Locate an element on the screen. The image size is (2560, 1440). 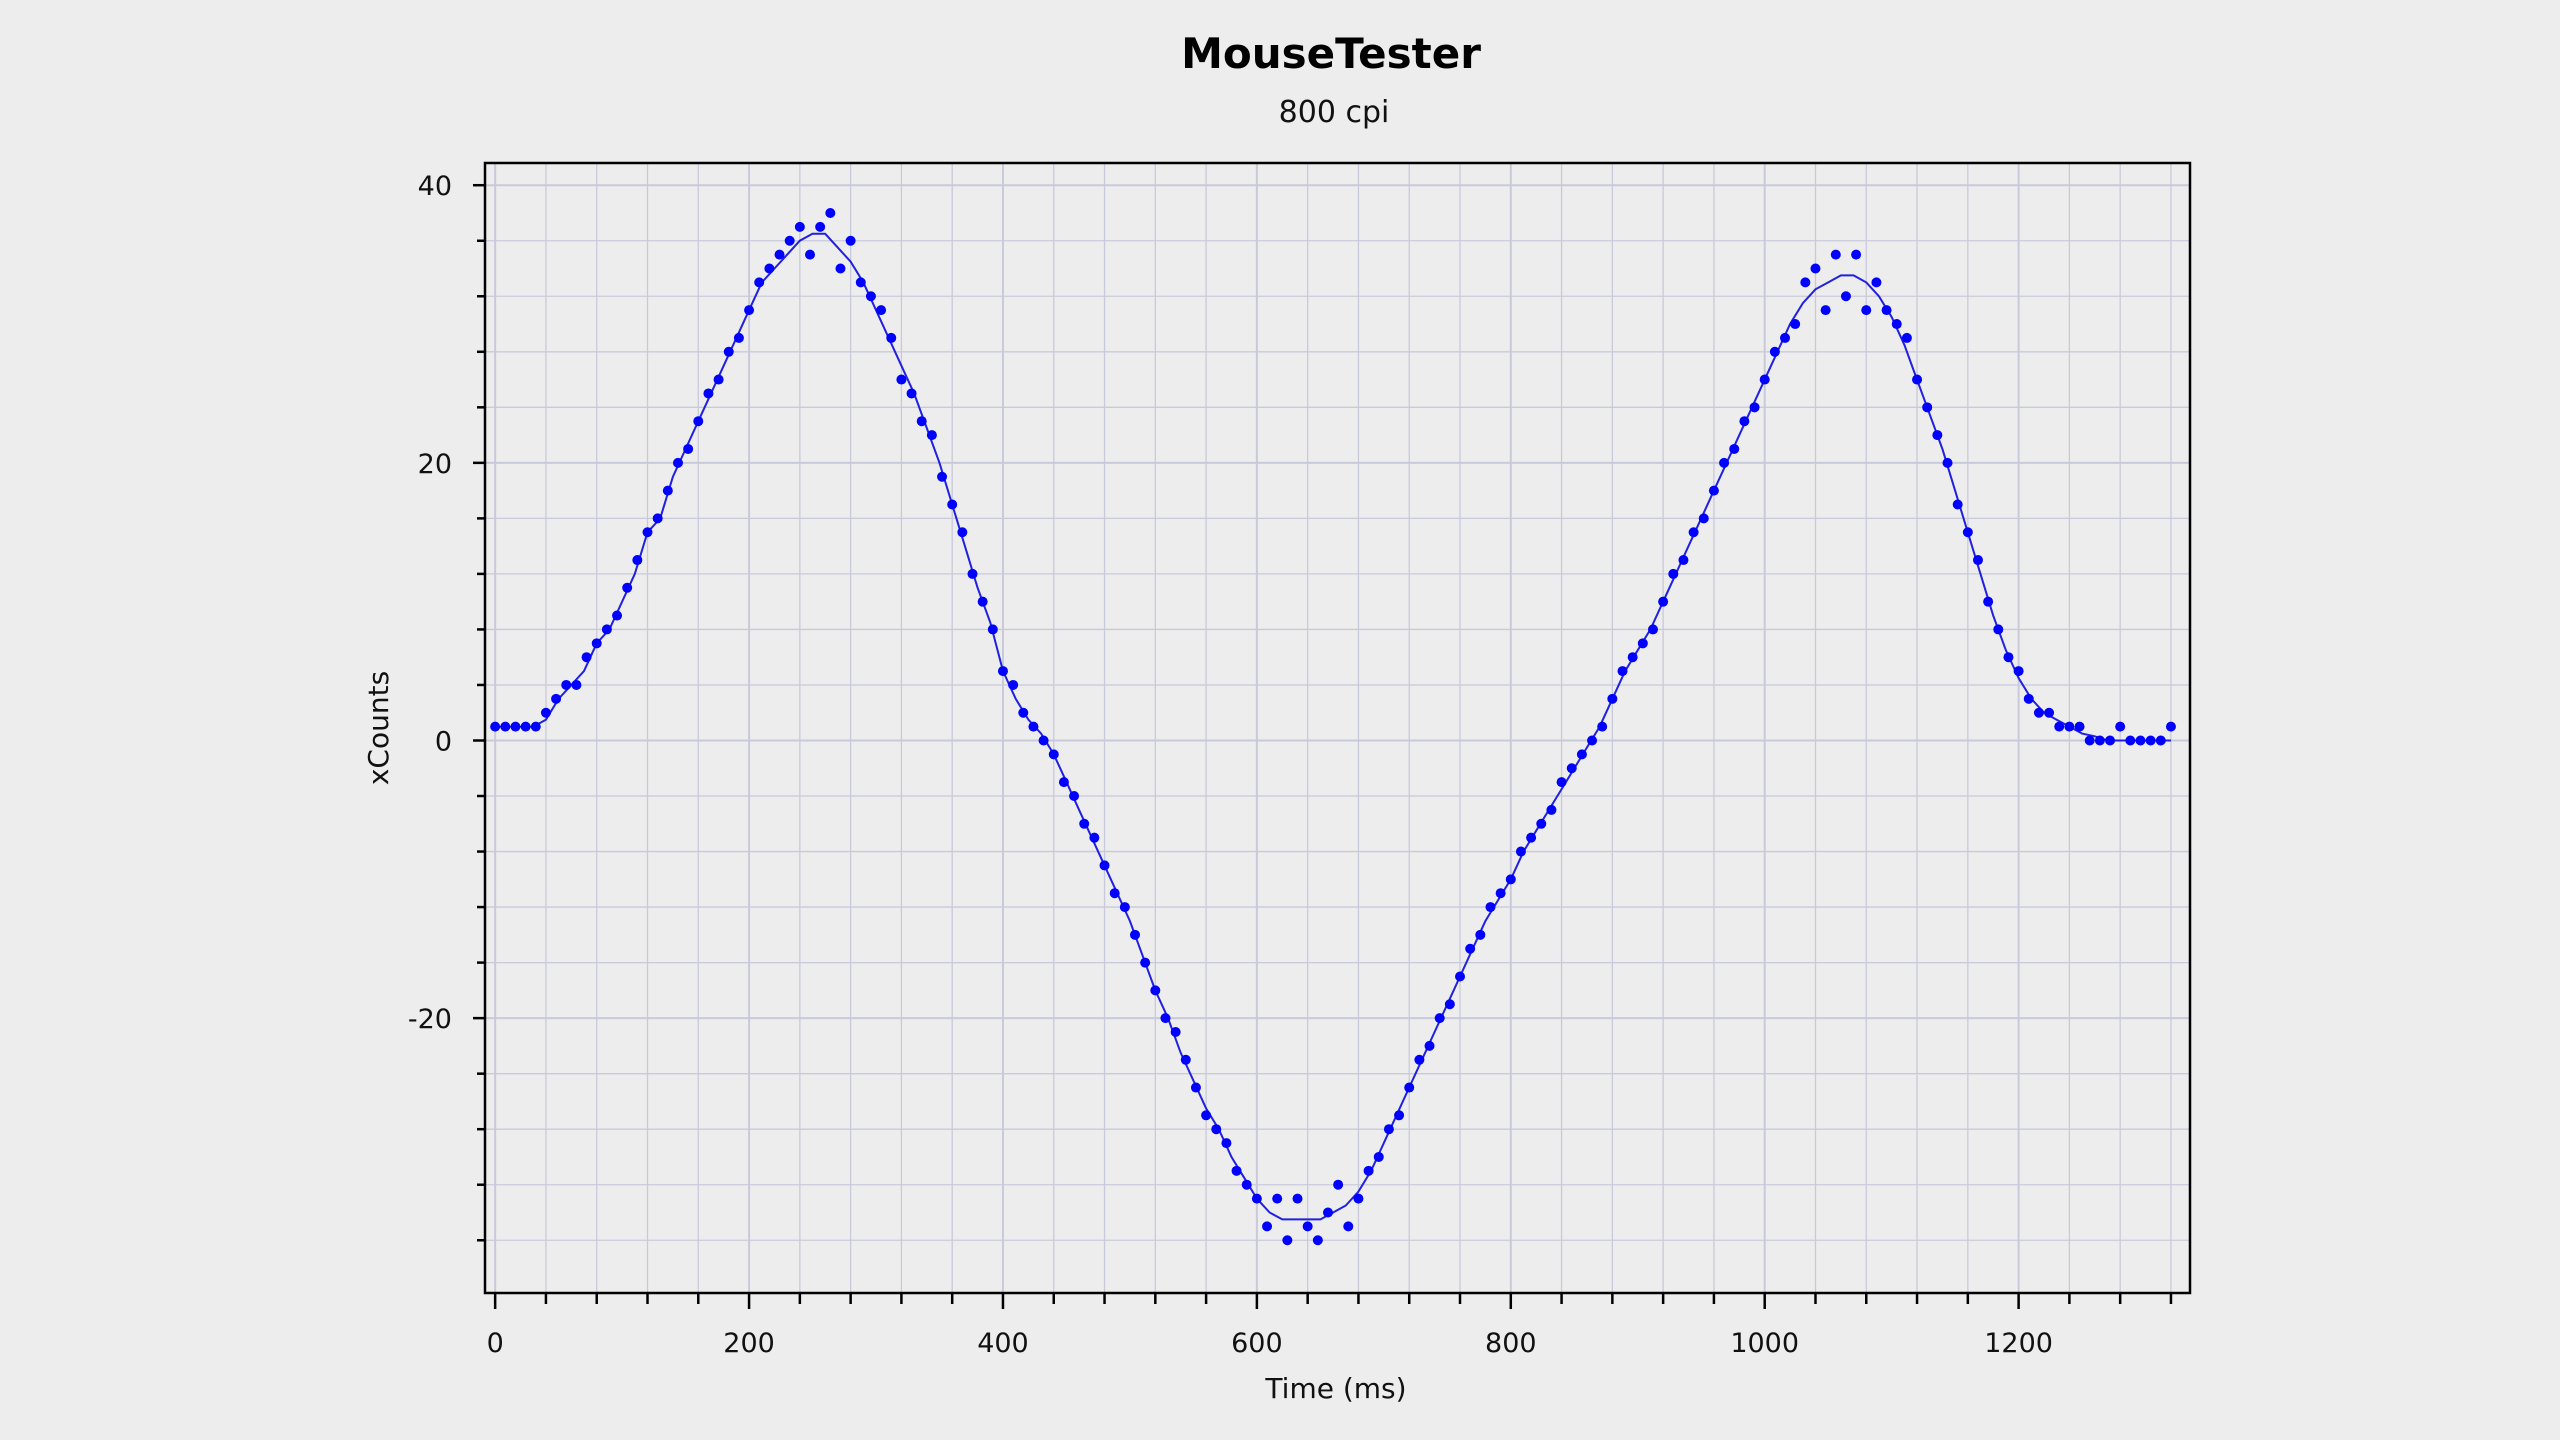
x-tick-label: 400 is located at coordinates (1003, 1343).